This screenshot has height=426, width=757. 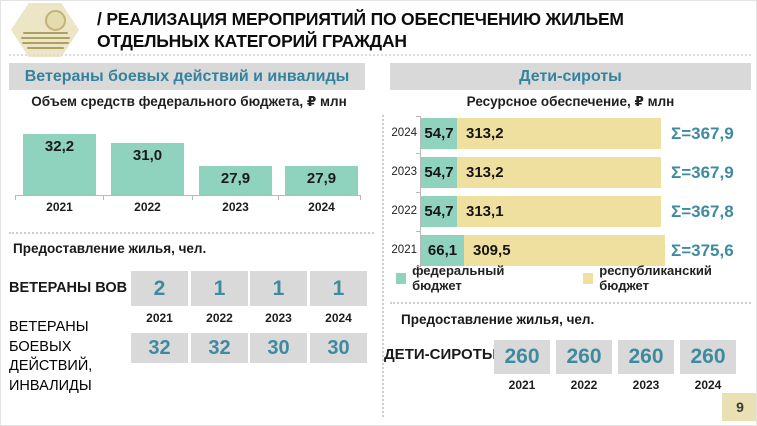 I want to click on stacked-bar-row: 2023 54,7 313,2 Σ=367,9, so click(x=571, y=172).